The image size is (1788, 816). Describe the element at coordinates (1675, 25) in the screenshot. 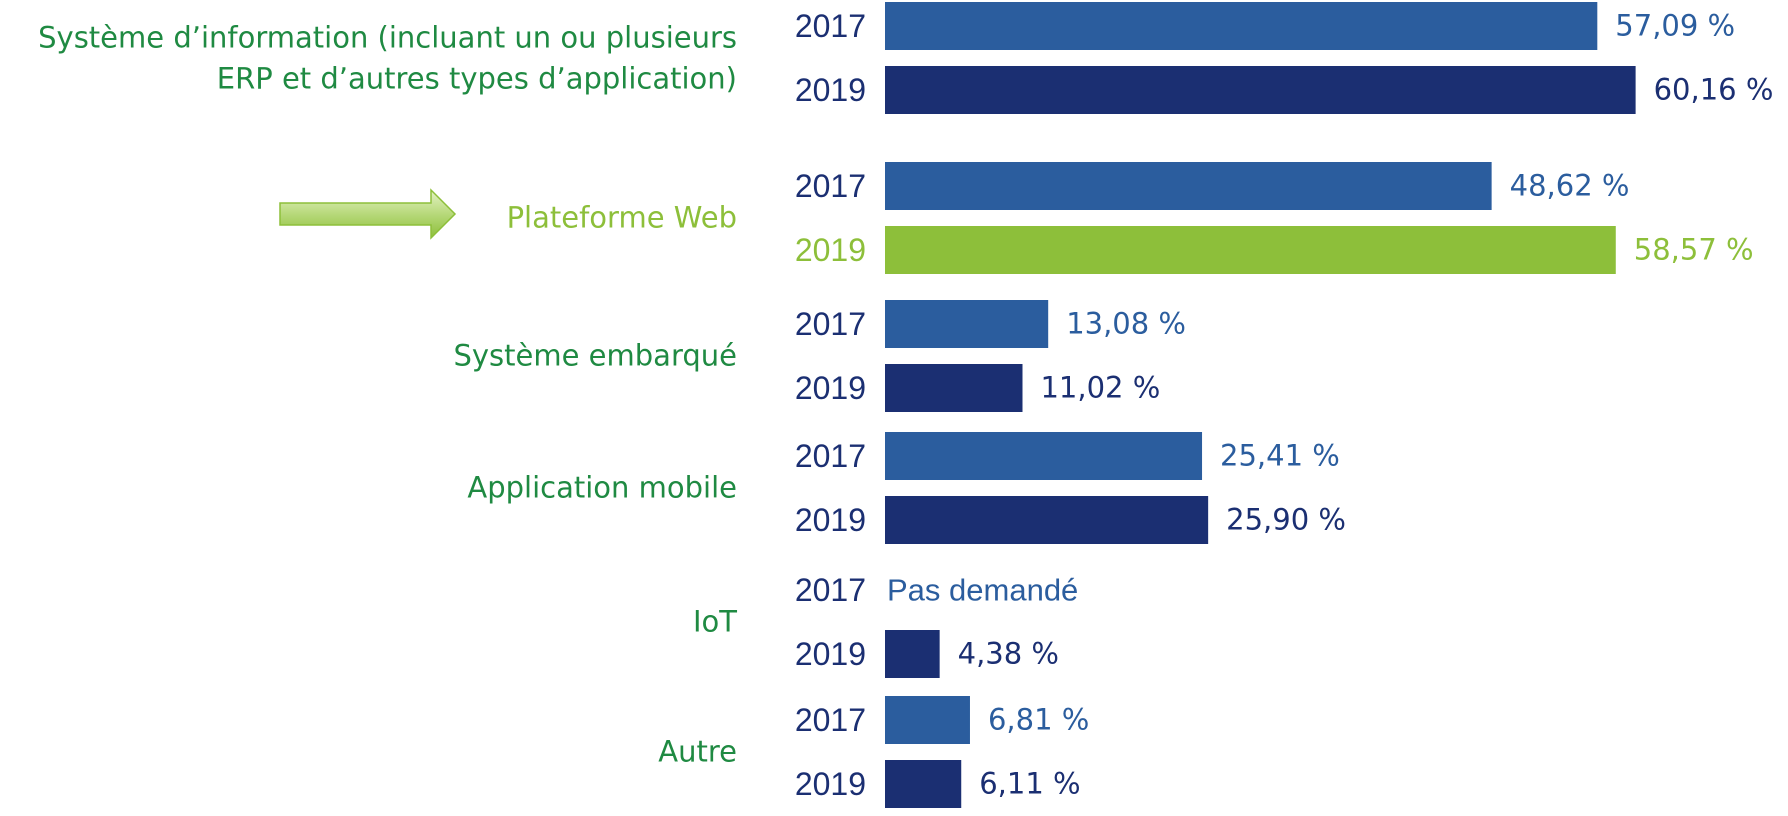

I see `value-label: 57,09 %` at that location.